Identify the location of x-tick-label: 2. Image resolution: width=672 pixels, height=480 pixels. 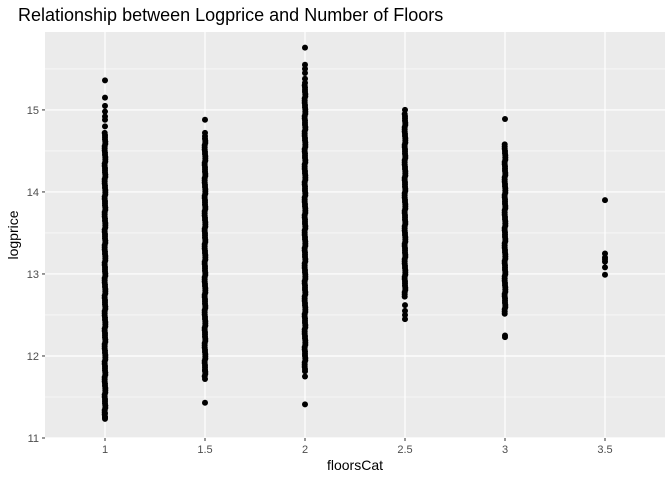
(305, 450).